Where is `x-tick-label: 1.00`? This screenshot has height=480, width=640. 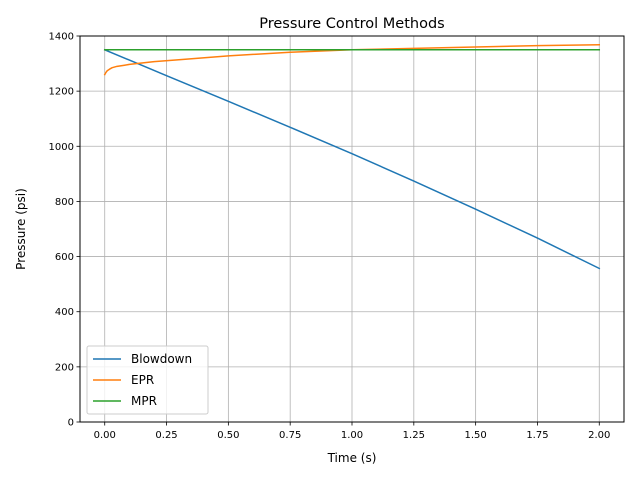
x-tick-label: 1.00 is located at coordinates (352, 435).